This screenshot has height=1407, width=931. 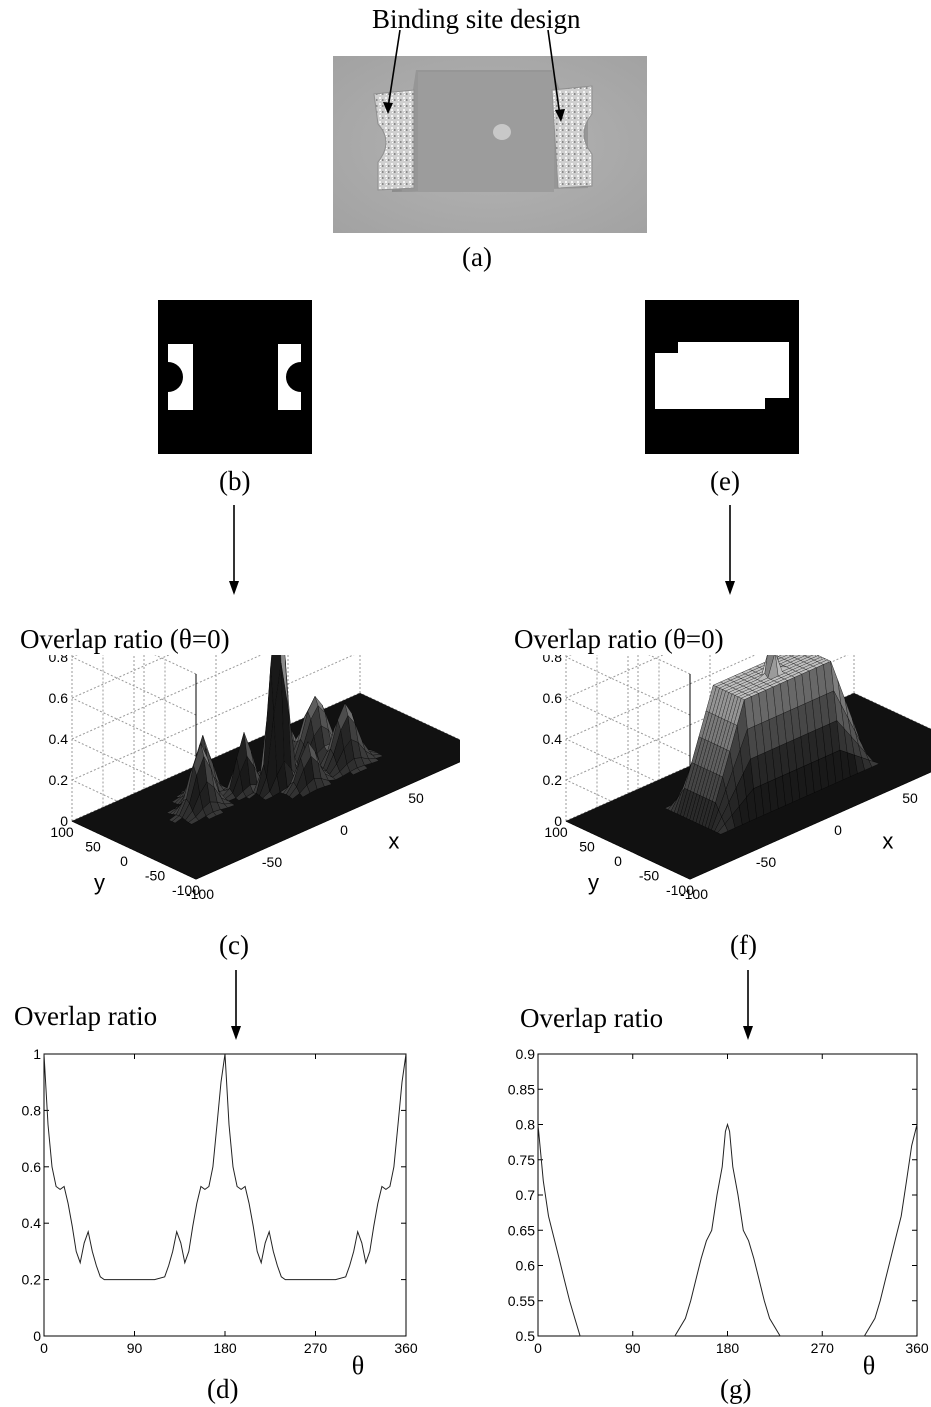 I want to click on chart-d-xtick-label: 0, so click(x=44, y=1348).